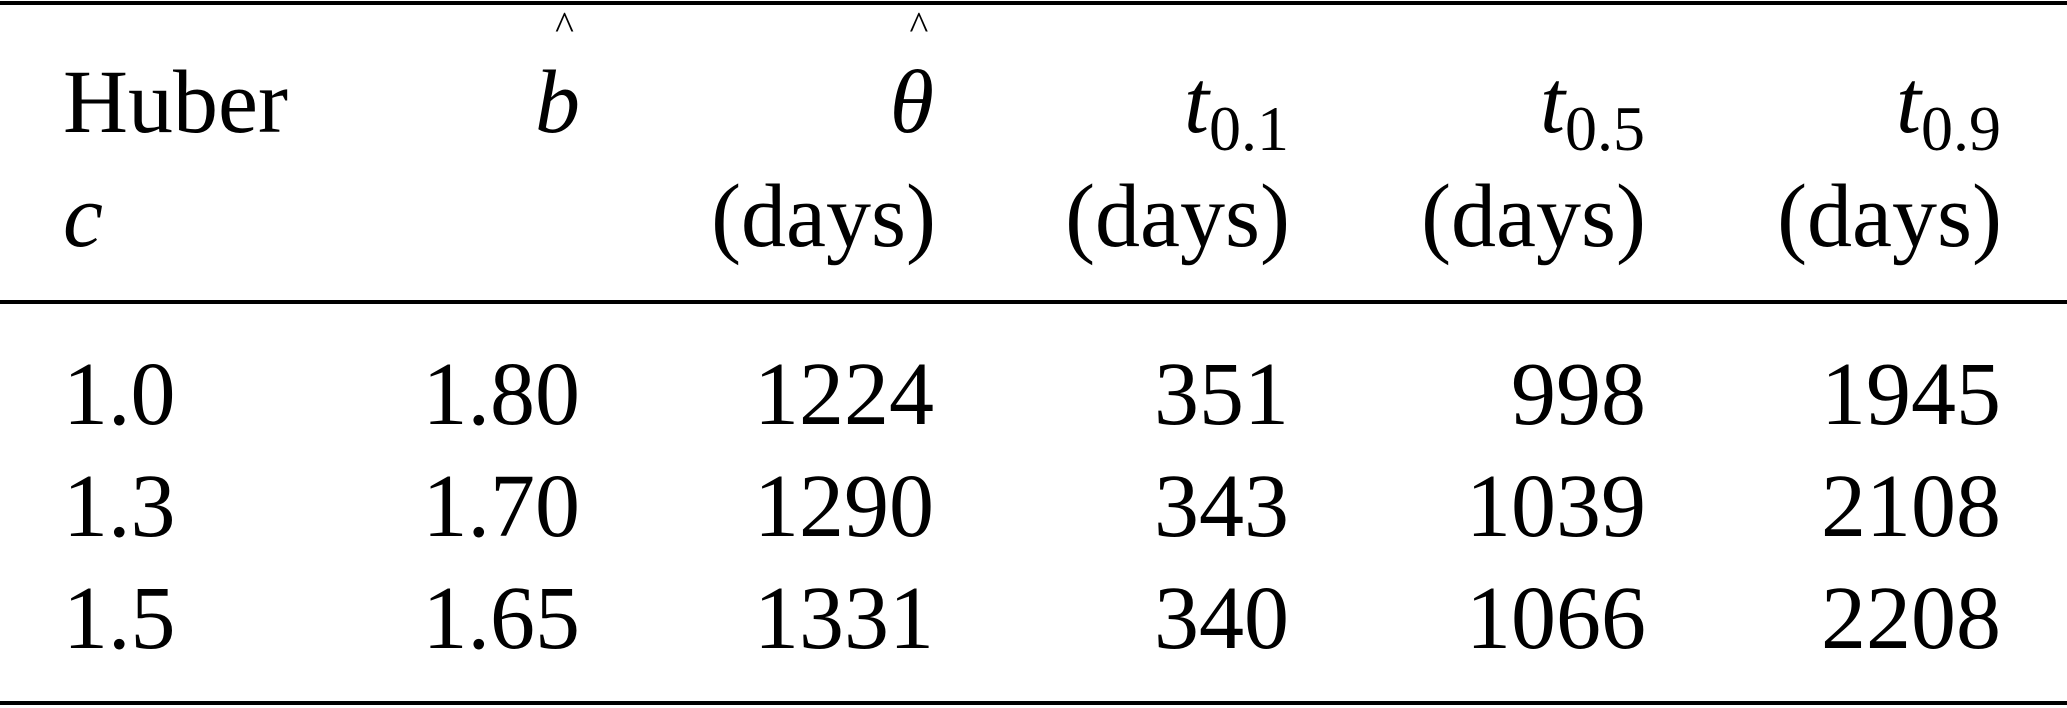 Image resolution: width=2067 pixels, height=708 pixels. Describe the element at coordinates (1605, 128) in the screenshot. I see `subscript: 0.5` at that location.